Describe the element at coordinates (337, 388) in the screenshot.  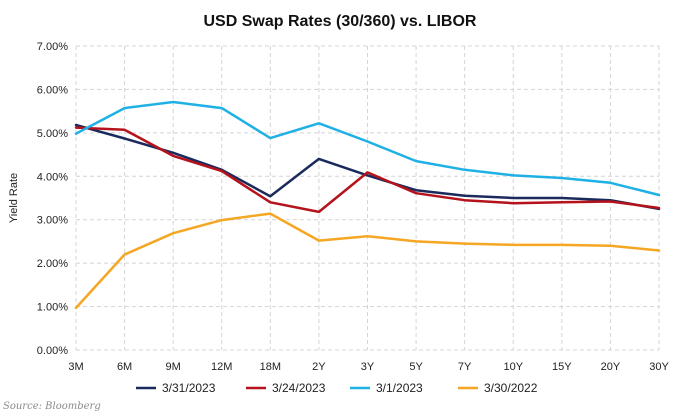
I see `legend: 3/31/2023 3/24/2023 3/1/2023 3/30/2022` at that location.